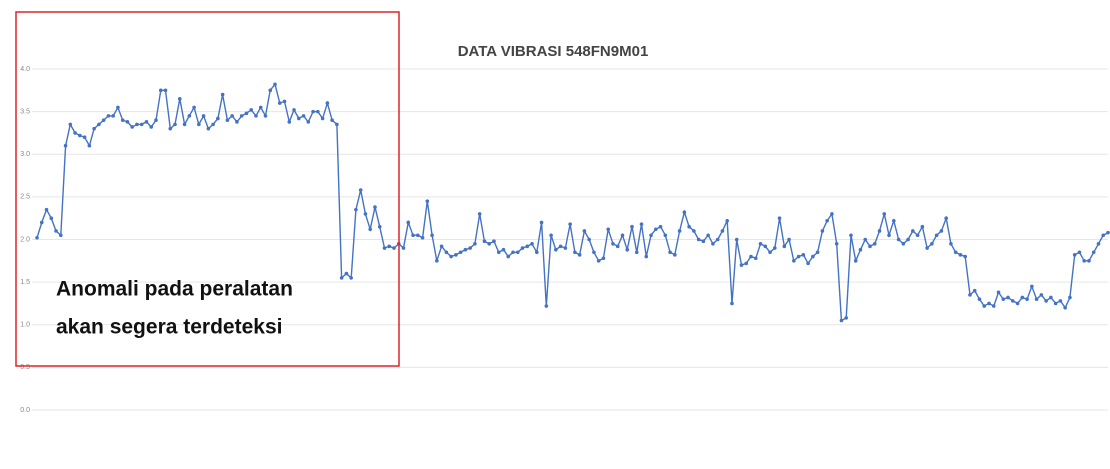 The image size is (1110, 469). Describe the element at coordinates (553, 51) in the screenshot. I see `chart-title: DATA VIBRASI 548FN9M01` at that location.